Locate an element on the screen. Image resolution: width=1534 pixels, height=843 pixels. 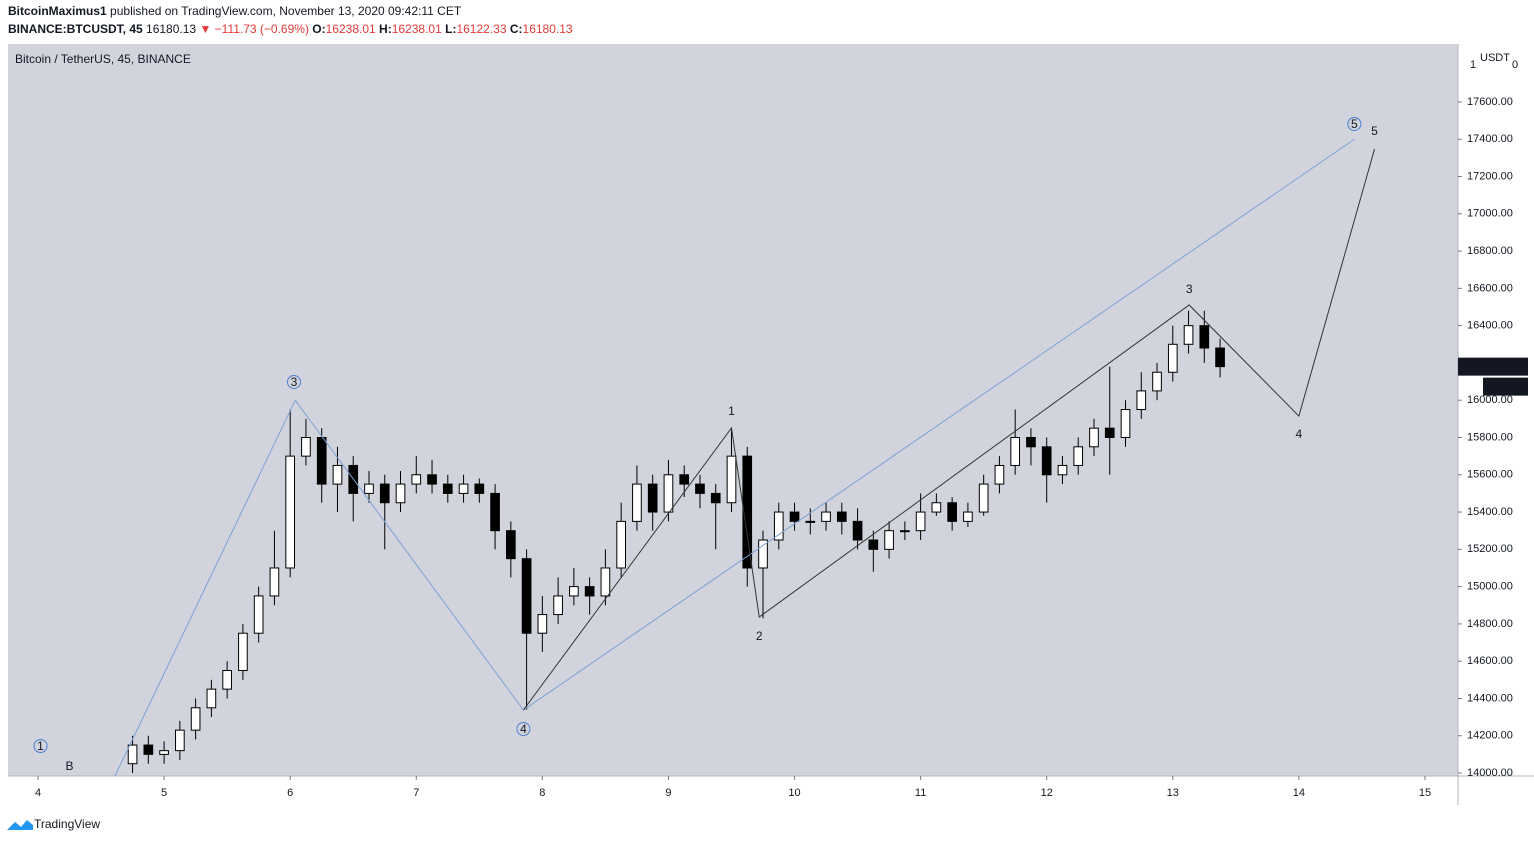
y-tick-label: 14000.00 is located at coordinates (1490, 773).